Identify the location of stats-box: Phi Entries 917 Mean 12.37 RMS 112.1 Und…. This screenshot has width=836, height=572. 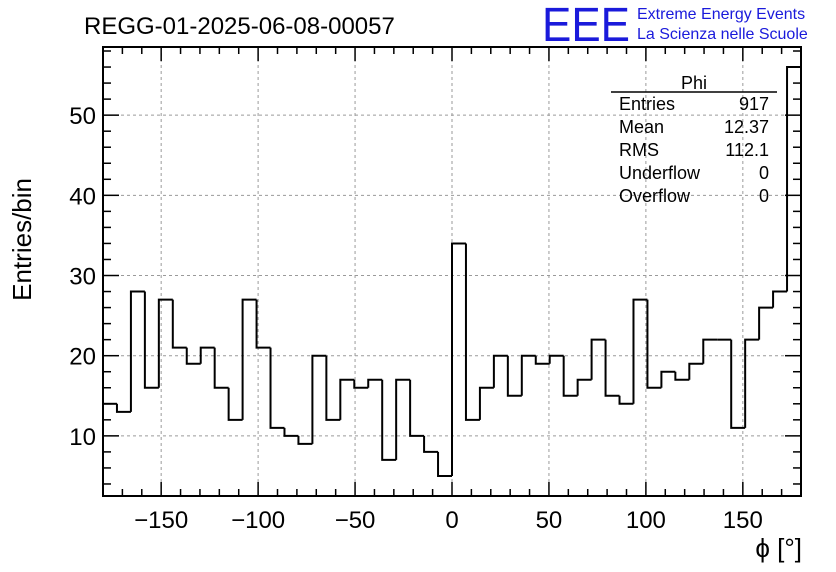
(694, 139).